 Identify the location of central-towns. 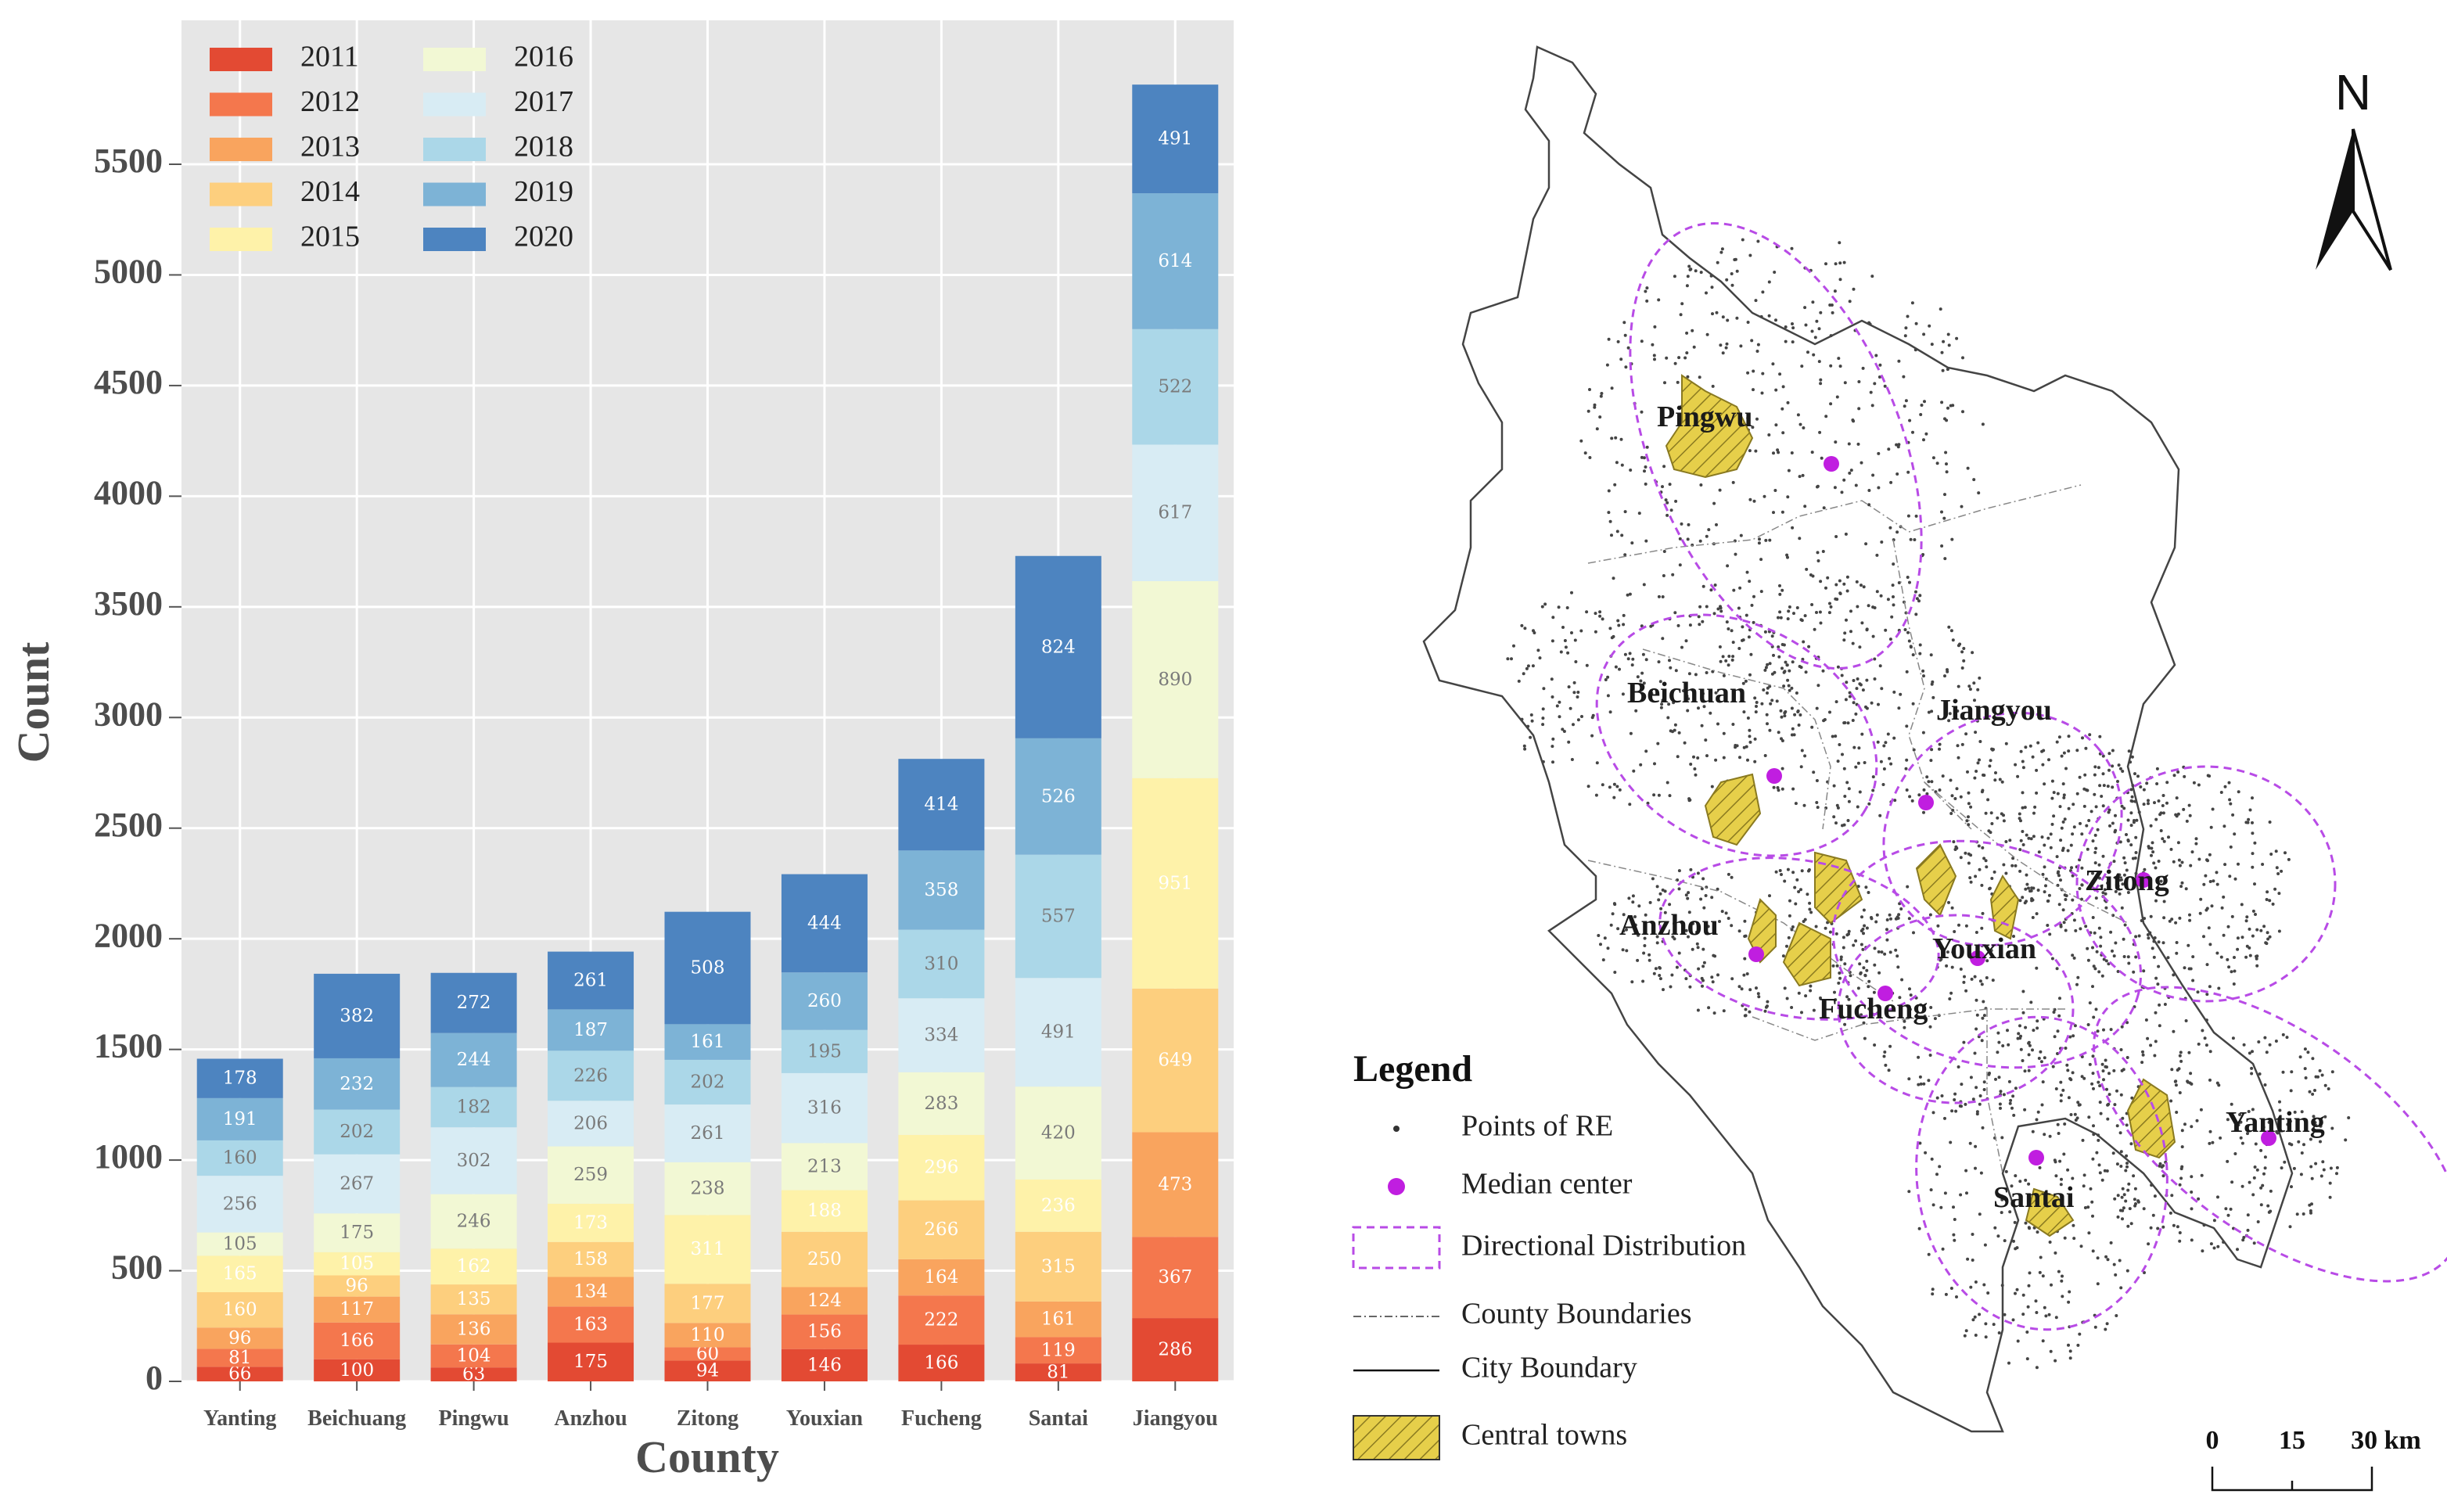
(1920, 805).